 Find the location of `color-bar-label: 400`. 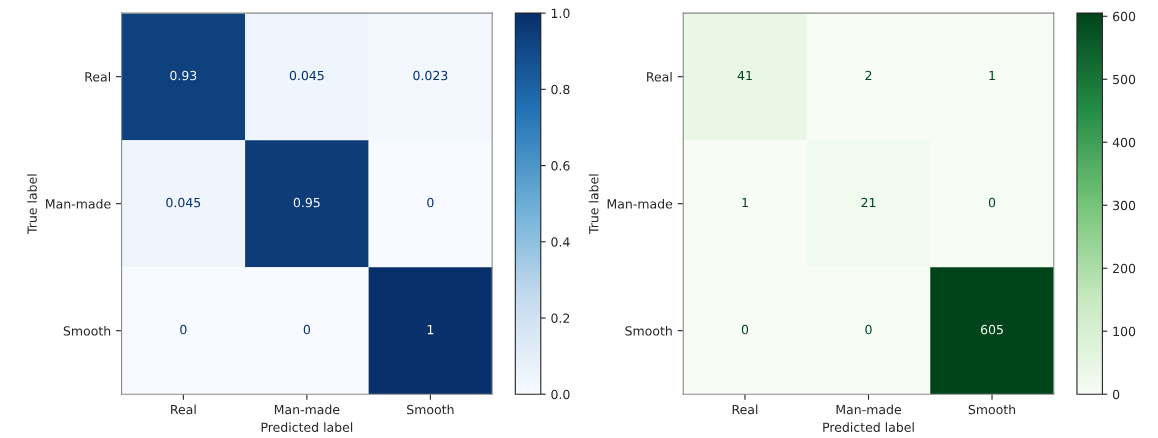

color-bar-label: 400 is located at coordinates (1124, 142).